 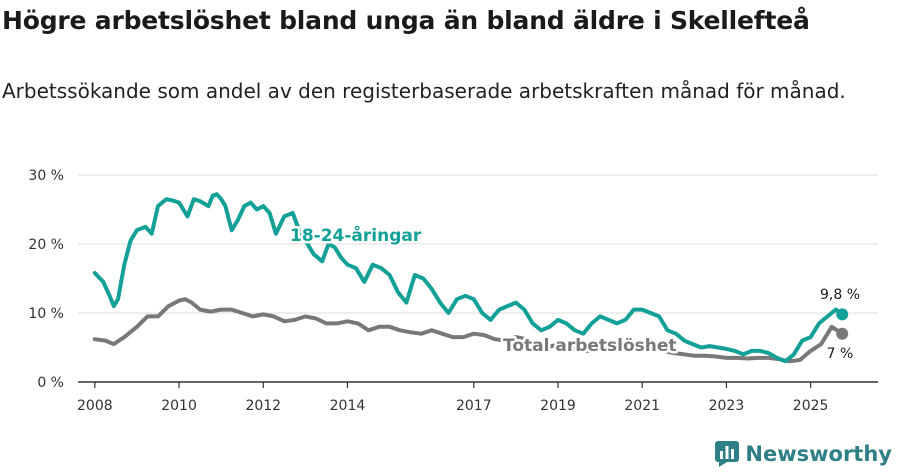 What do you see at coordinates (46, 176) in the screenshot?
I see `y-tick-label: 30 %` at bounding box center [46, 176].